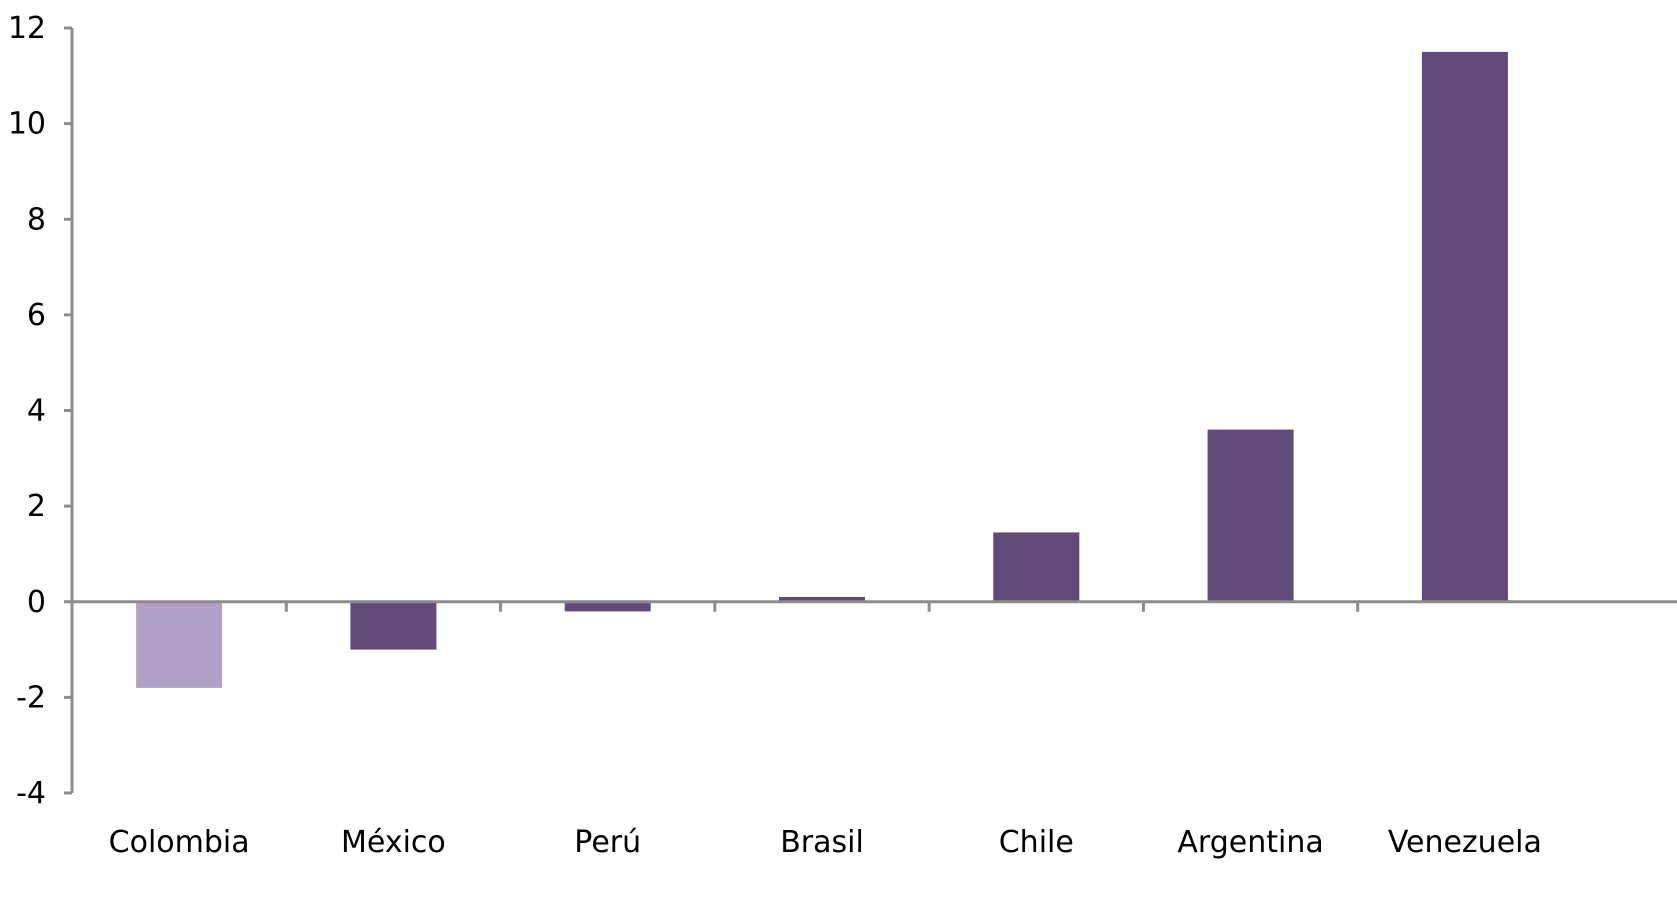 The image size is (1677, 914). What do you see at coordinates (1464, 326) in the screenshot?
I see `bar-venezuela` at bounding box center [1464, 326].